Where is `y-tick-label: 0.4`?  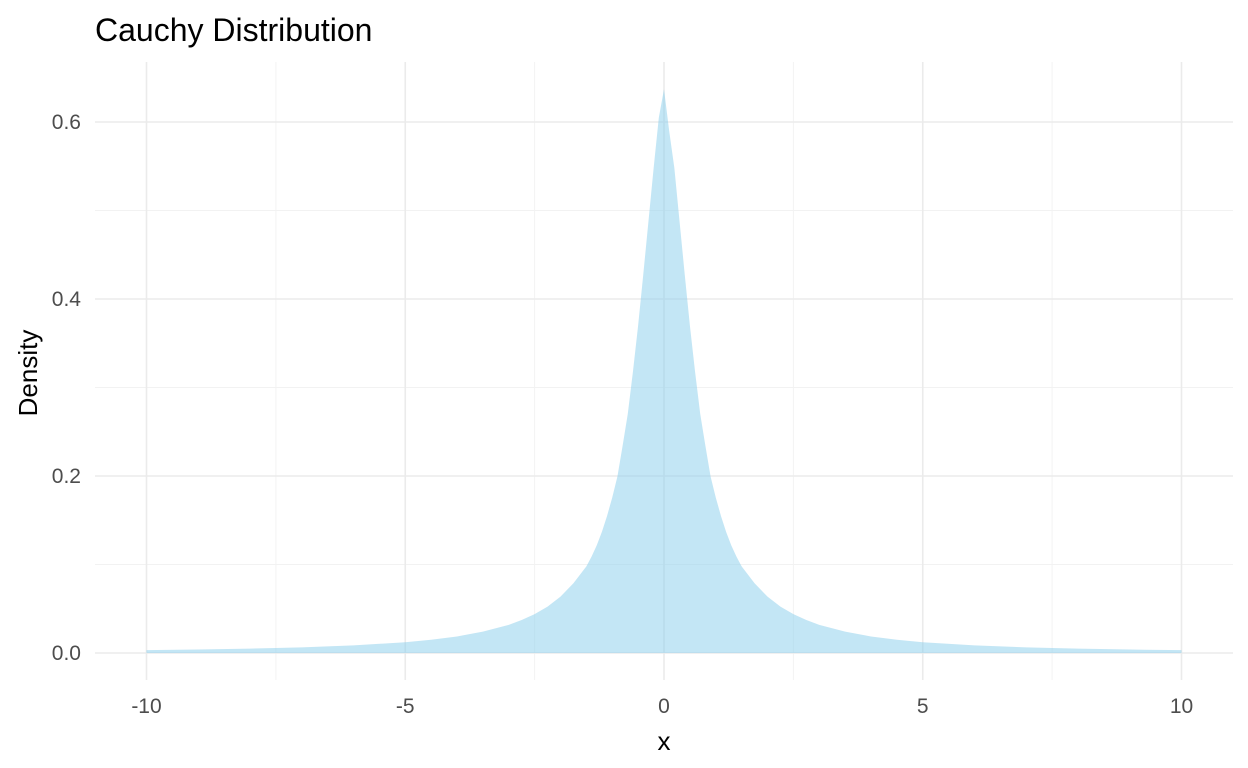
y-tick-label: 0.4 is located at coordinates (67, 299).